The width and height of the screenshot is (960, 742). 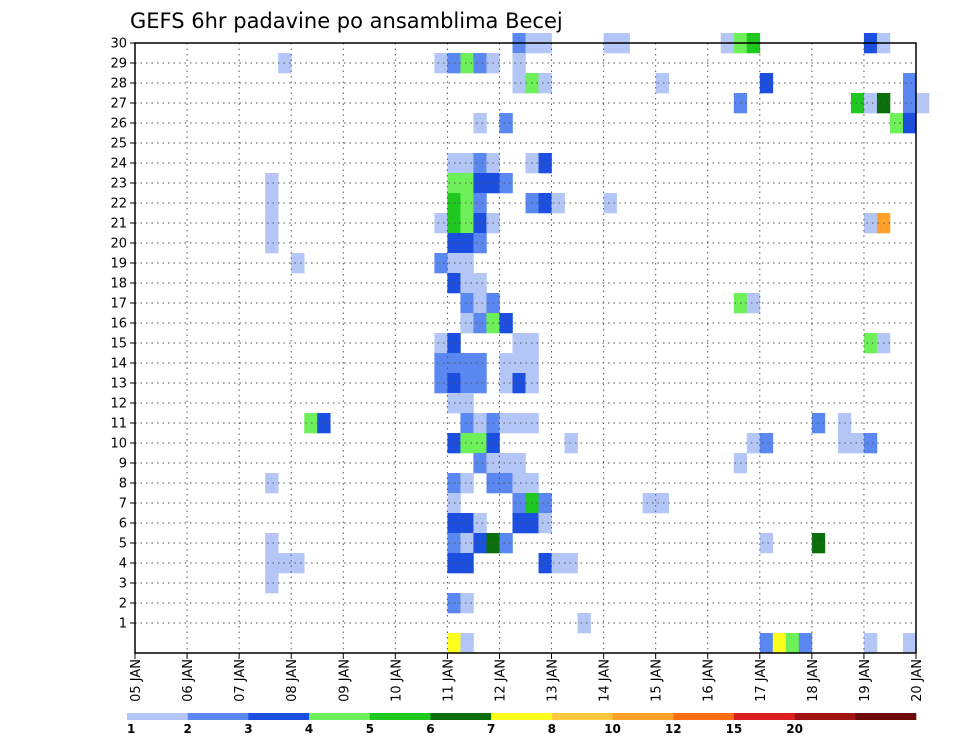 What do you see at coordinates (657, 680) in the screenshot?
I see `x-tick-label: 15 JAN` at bounding box center [657, 680].